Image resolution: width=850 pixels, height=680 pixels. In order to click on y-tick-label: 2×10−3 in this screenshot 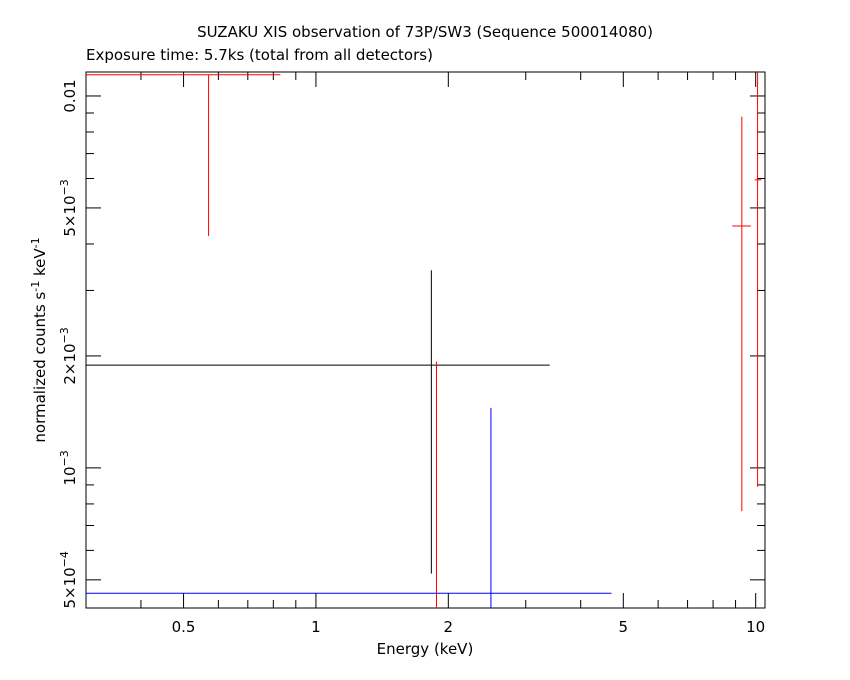, I will do `click(68, 355)`.